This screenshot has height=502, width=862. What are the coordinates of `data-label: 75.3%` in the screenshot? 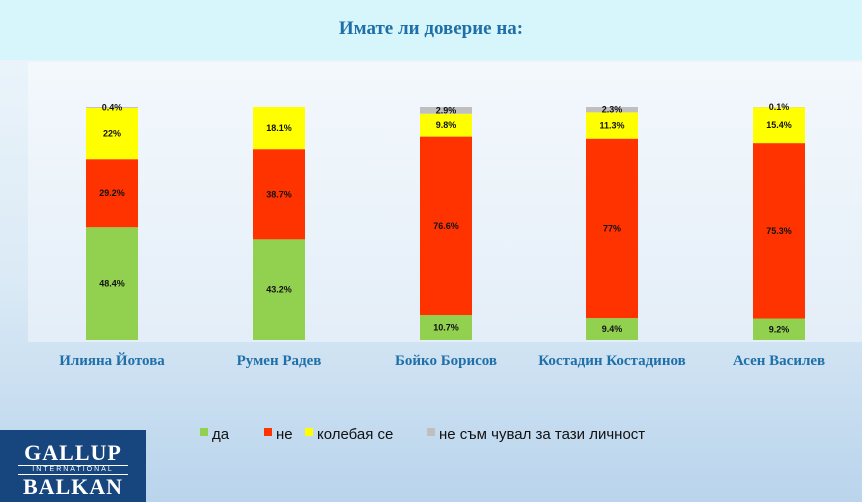 It's located at (779, 231).